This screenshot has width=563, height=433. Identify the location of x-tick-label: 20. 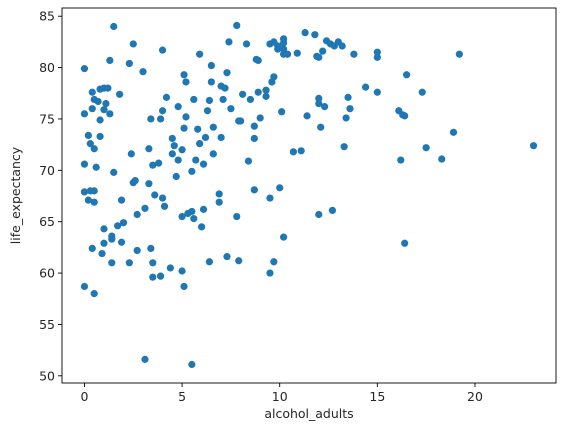
(475, 396).